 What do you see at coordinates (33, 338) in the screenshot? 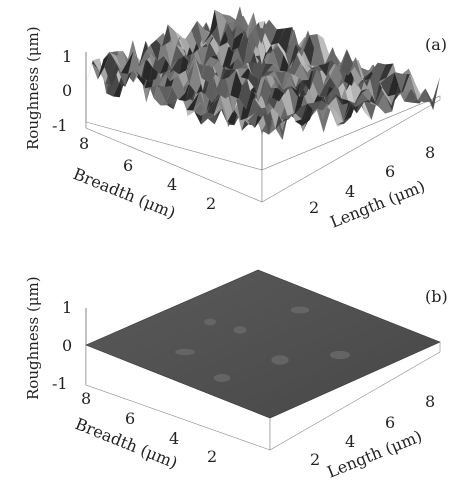
I see `panel-b-zlabel: Roughness (μm)` at bounding box center [33, 338].